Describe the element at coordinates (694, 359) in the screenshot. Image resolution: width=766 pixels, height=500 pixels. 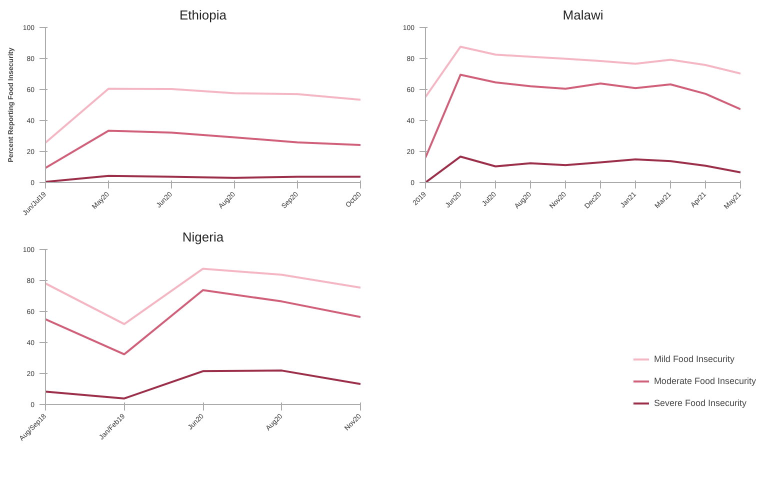
I see `legend-label: Mild Food Insecurity` at that location.